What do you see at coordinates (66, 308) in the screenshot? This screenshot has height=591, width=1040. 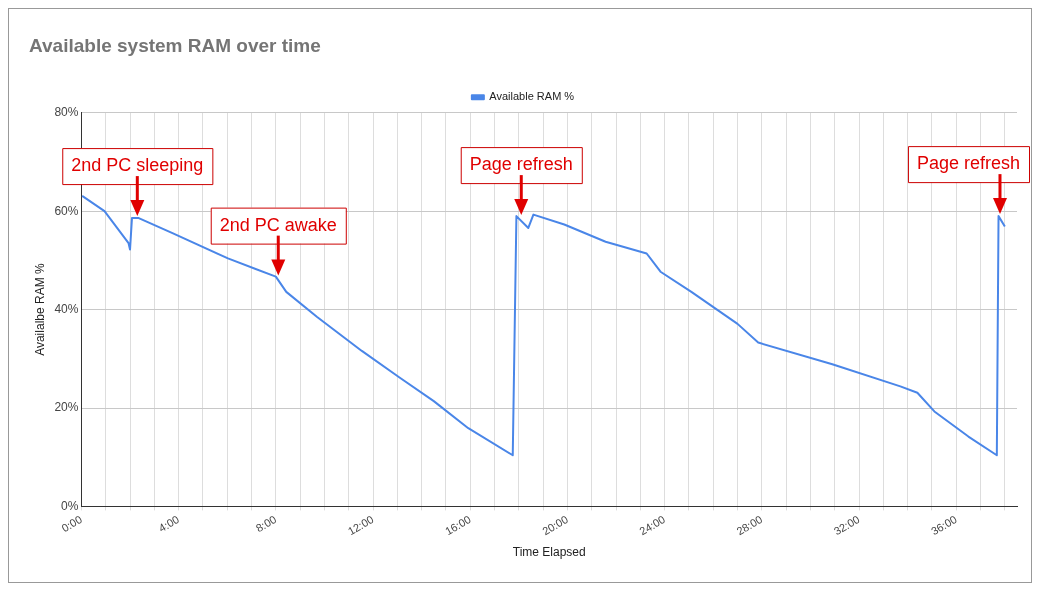 I see `y-tick-label: 40%` at bounding box center [66, 308].